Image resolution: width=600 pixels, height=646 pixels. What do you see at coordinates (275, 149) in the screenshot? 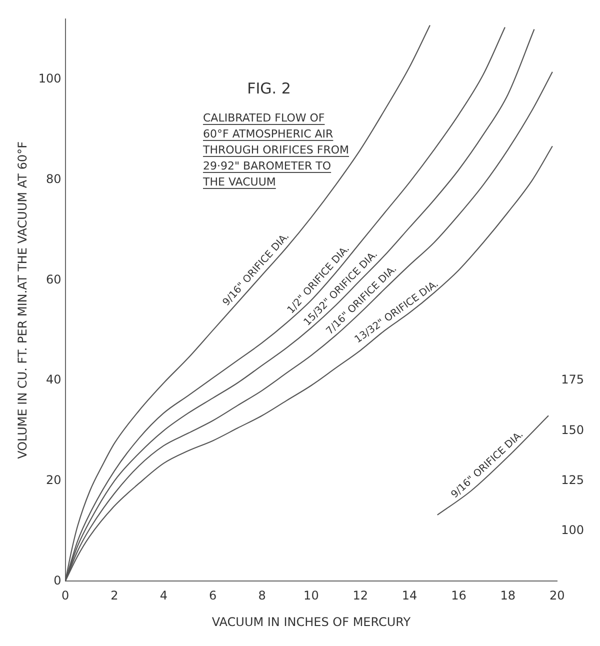
I see `text: CALIBRATED FLOW OF 60°F ATMOSPHERIC AIR THROUGH ORIFICES FROM 29·92" BAROMETER TO THE VACUUM` at bounding box center [275, 149].